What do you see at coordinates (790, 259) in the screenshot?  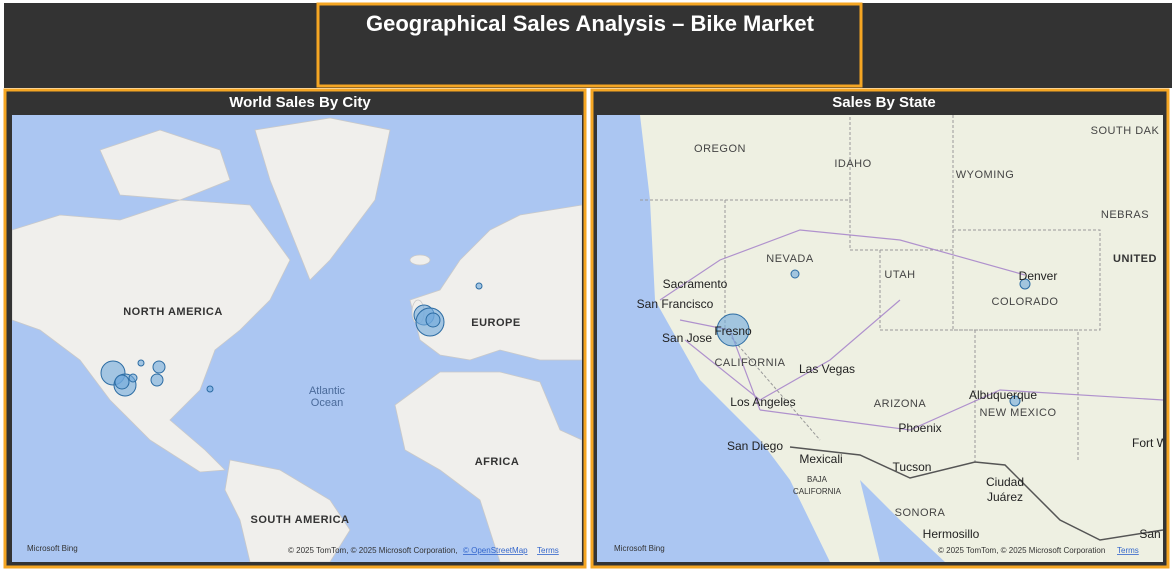 I see `map-label: NEVADA` at bounding box center [790, 259].